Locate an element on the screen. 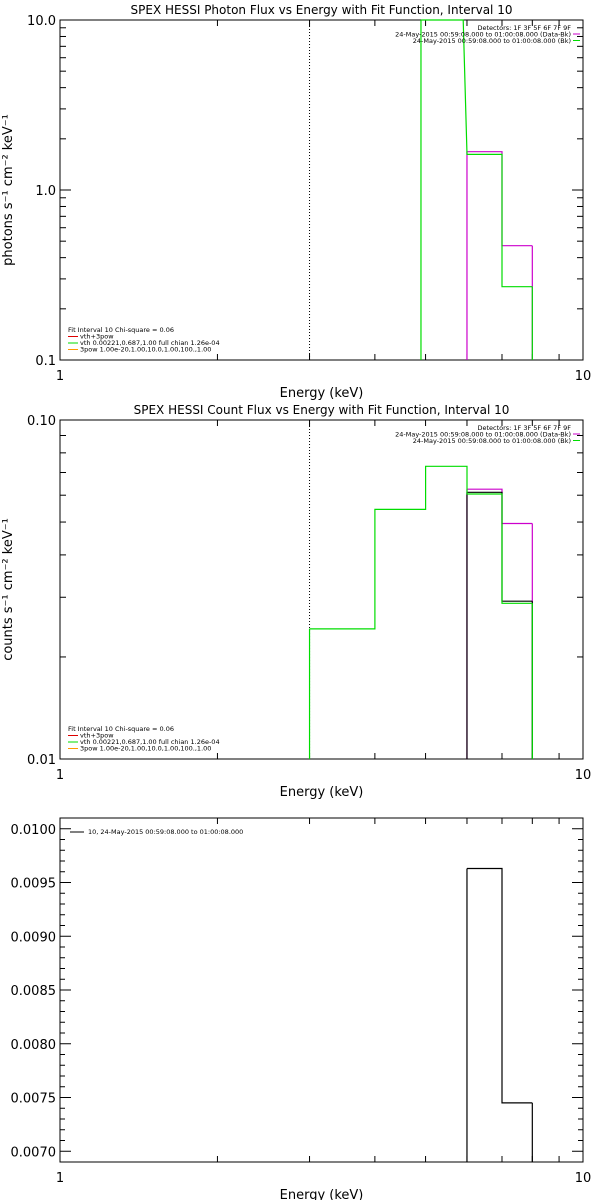 The width and height of the screenshot is (600, 1200). y-tick-label: 0.0100 is located at coordinates (34, 830).